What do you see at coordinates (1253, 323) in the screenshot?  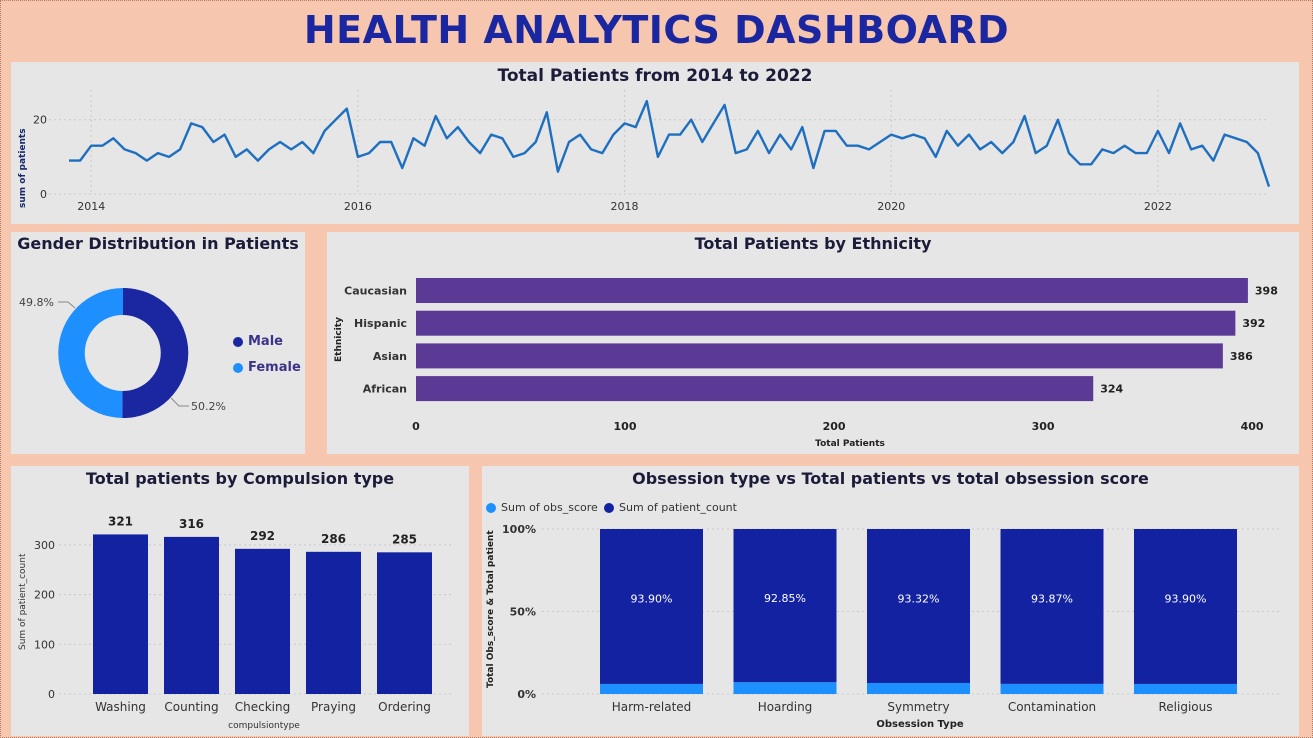 I see `ethnicity-data-label: 392` at bounding box center [1253, 323].